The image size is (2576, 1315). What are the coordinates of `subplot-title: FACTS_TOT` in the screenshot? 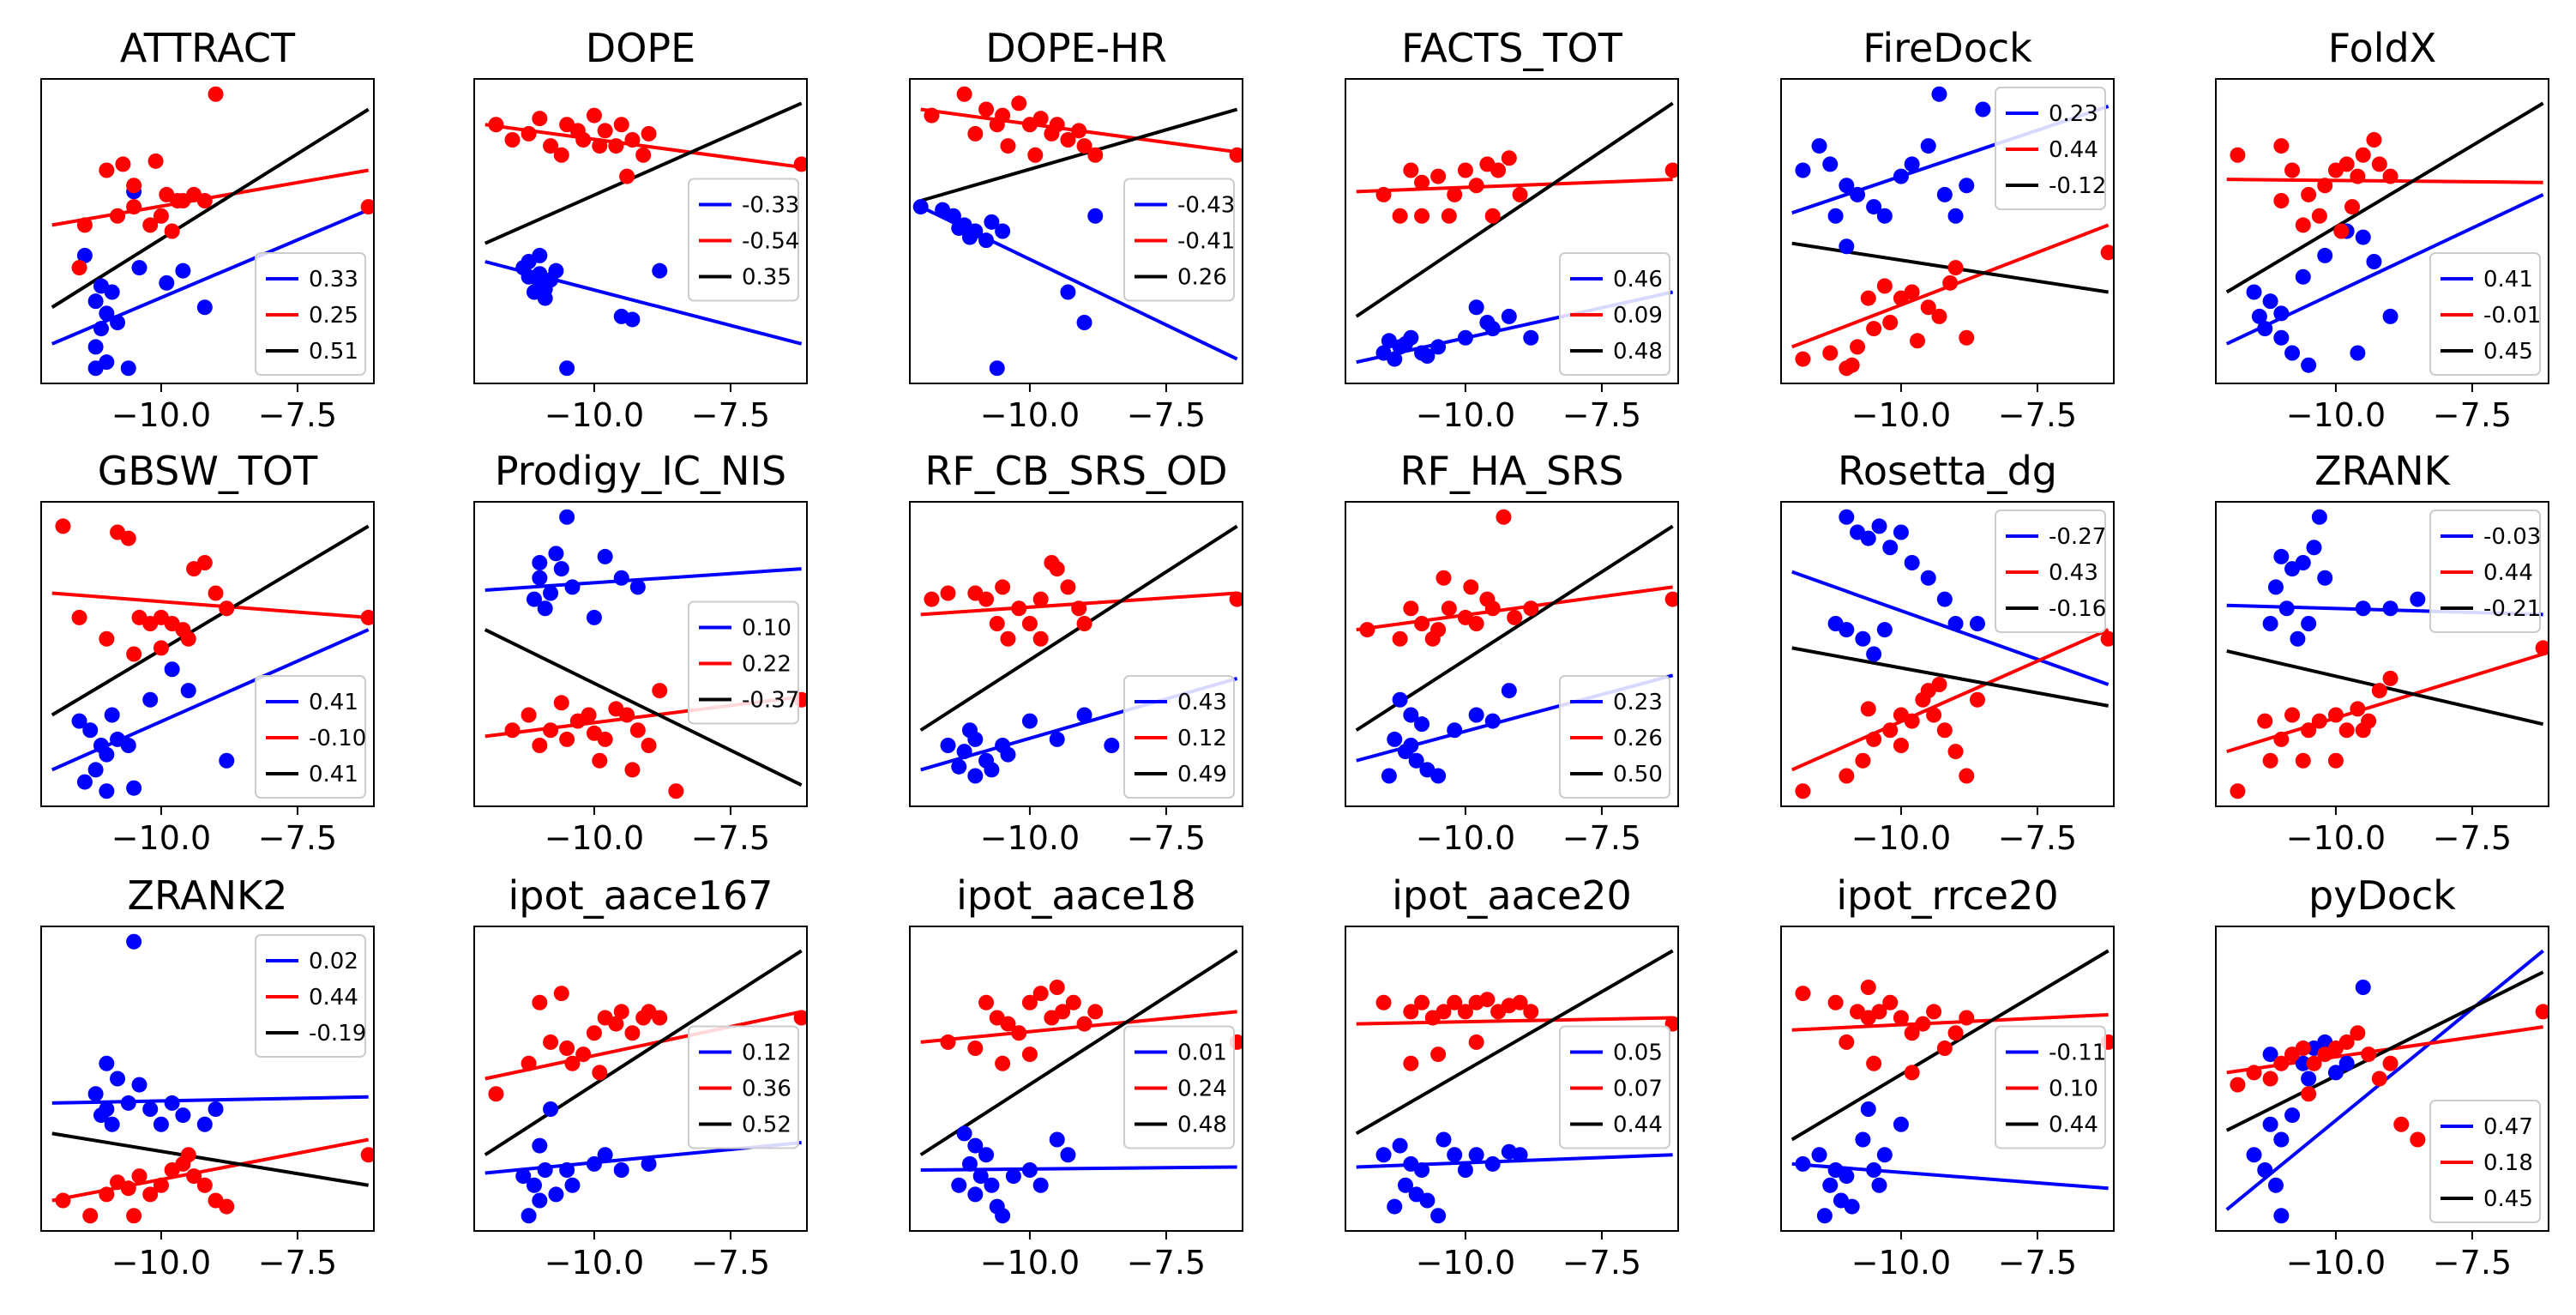 It's located at (1512, 48).